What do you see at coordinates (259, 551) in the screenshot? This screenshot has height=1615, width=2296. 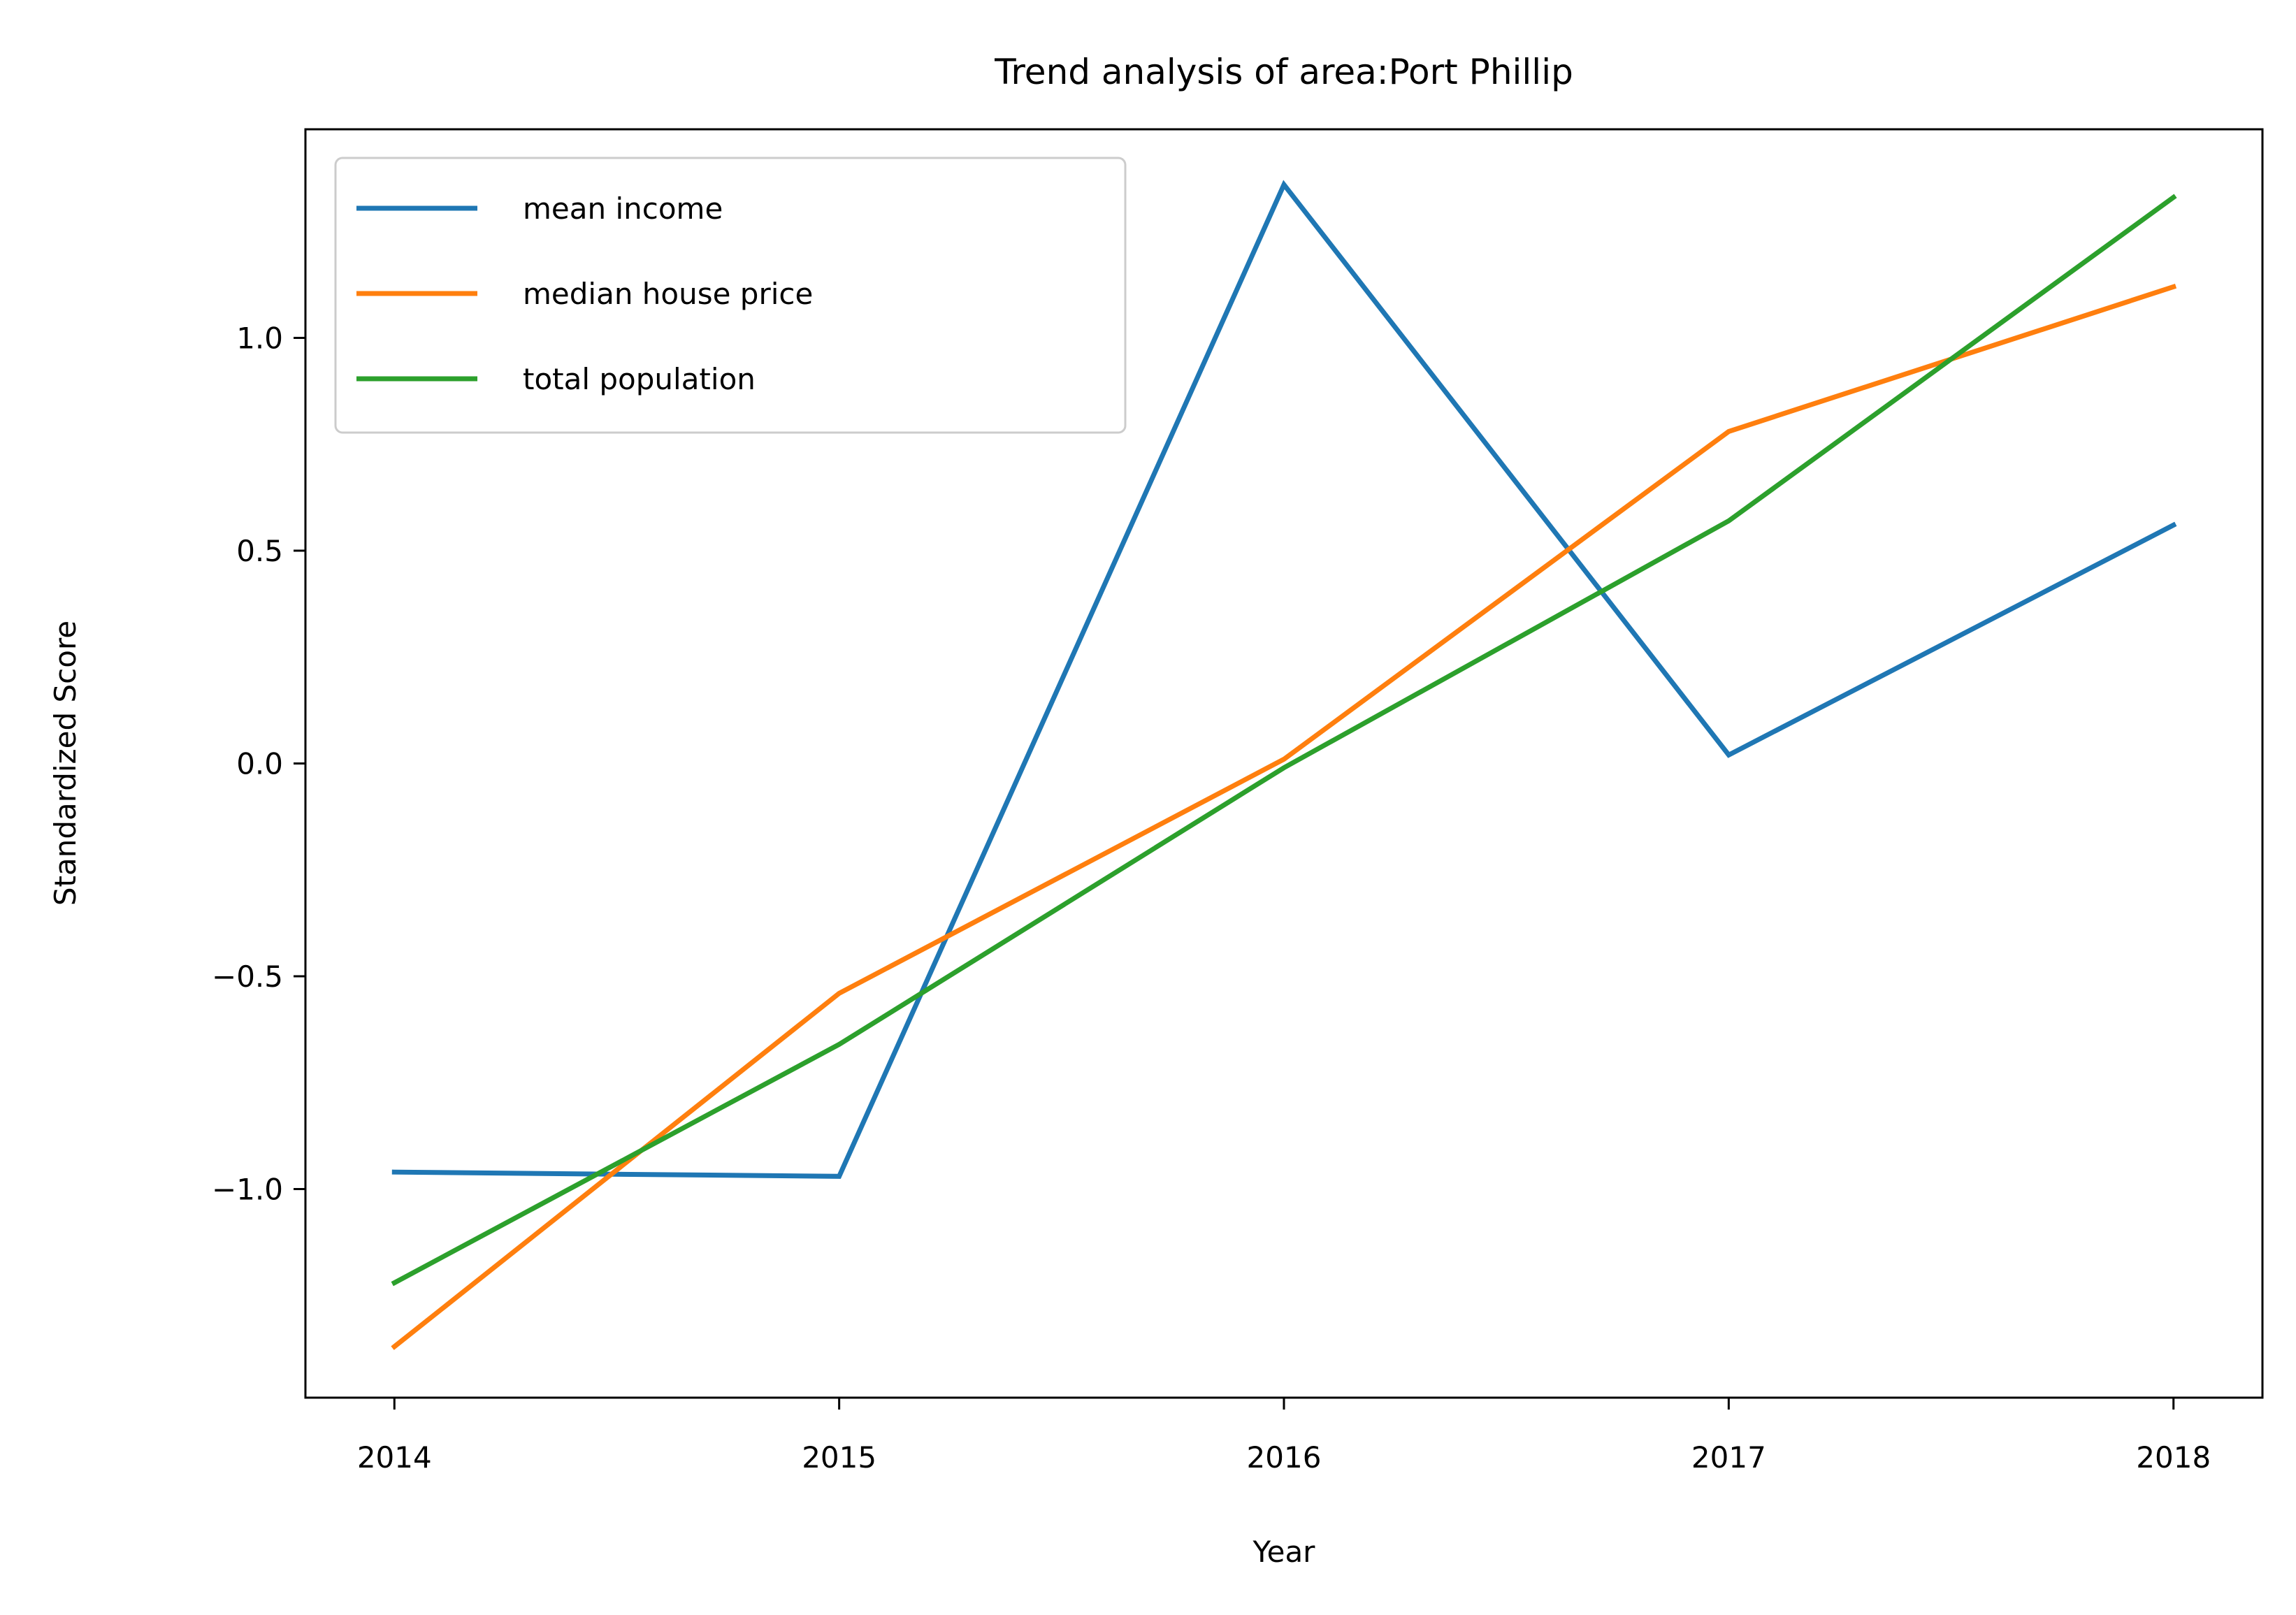 I see `y-tick-label: 0.5` at bounding box center [259, 551].